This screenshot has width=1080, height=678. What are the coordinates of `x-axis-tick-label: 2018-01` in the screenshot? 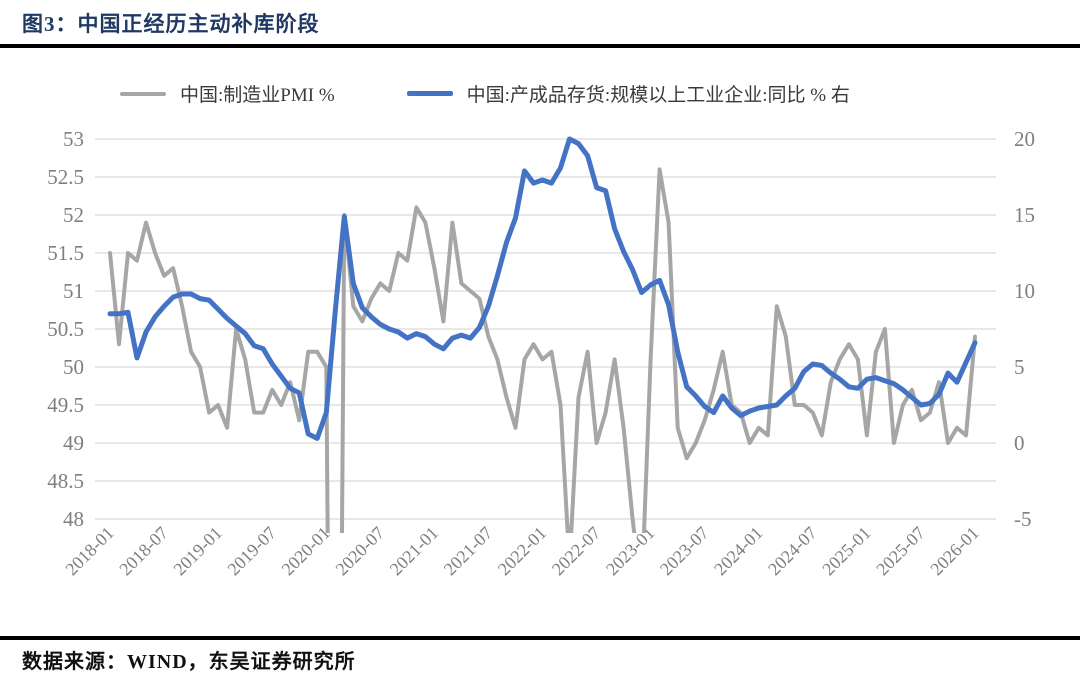 It's located at (89, 551).